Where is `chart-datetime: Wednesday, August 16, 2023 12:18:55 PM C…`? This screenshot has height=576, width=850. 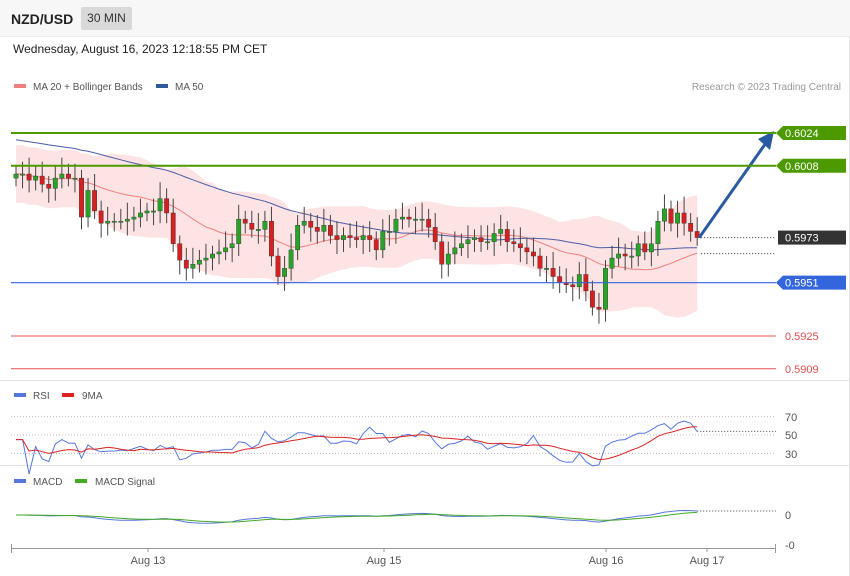 chart-datetime: Wednesday, August 16, 2023 12:18:55 PM C… is located at coordinates (140, 49).